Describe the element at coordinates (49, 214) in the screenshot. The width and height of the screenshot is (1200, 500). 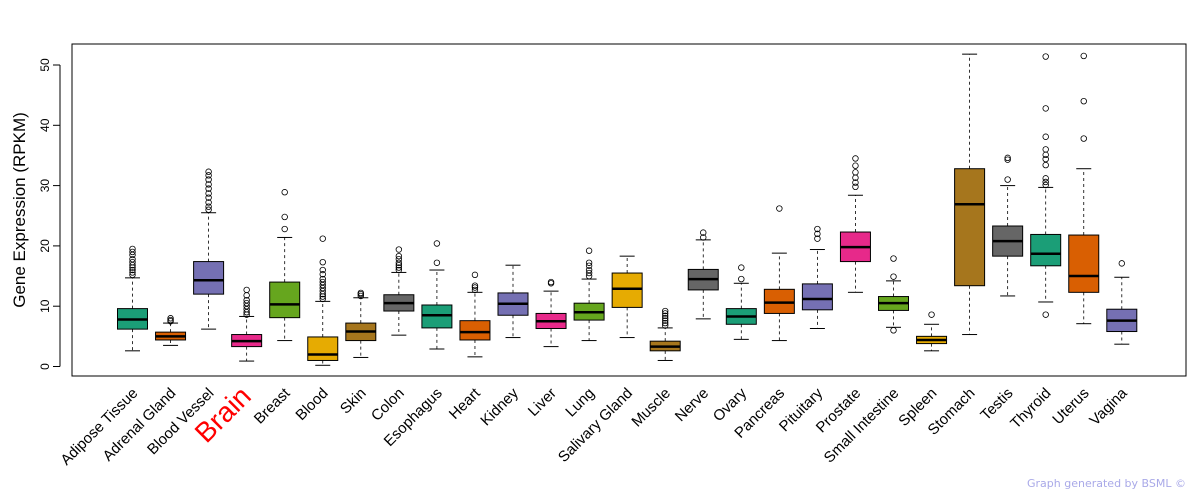
I see `y-axis: 0 10 20 30 40 50` at that location.